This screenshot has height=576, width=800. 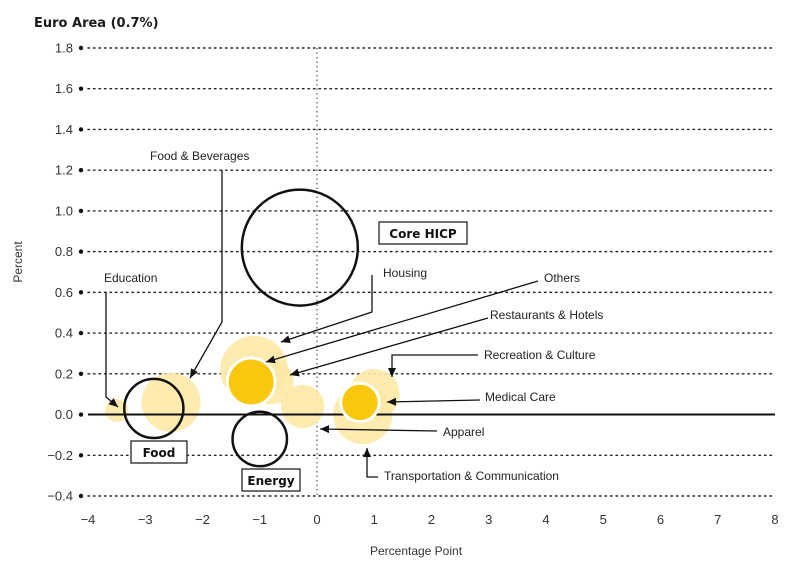 I want to click on annotation-label: Medical Care, so click(x=520, y=397).